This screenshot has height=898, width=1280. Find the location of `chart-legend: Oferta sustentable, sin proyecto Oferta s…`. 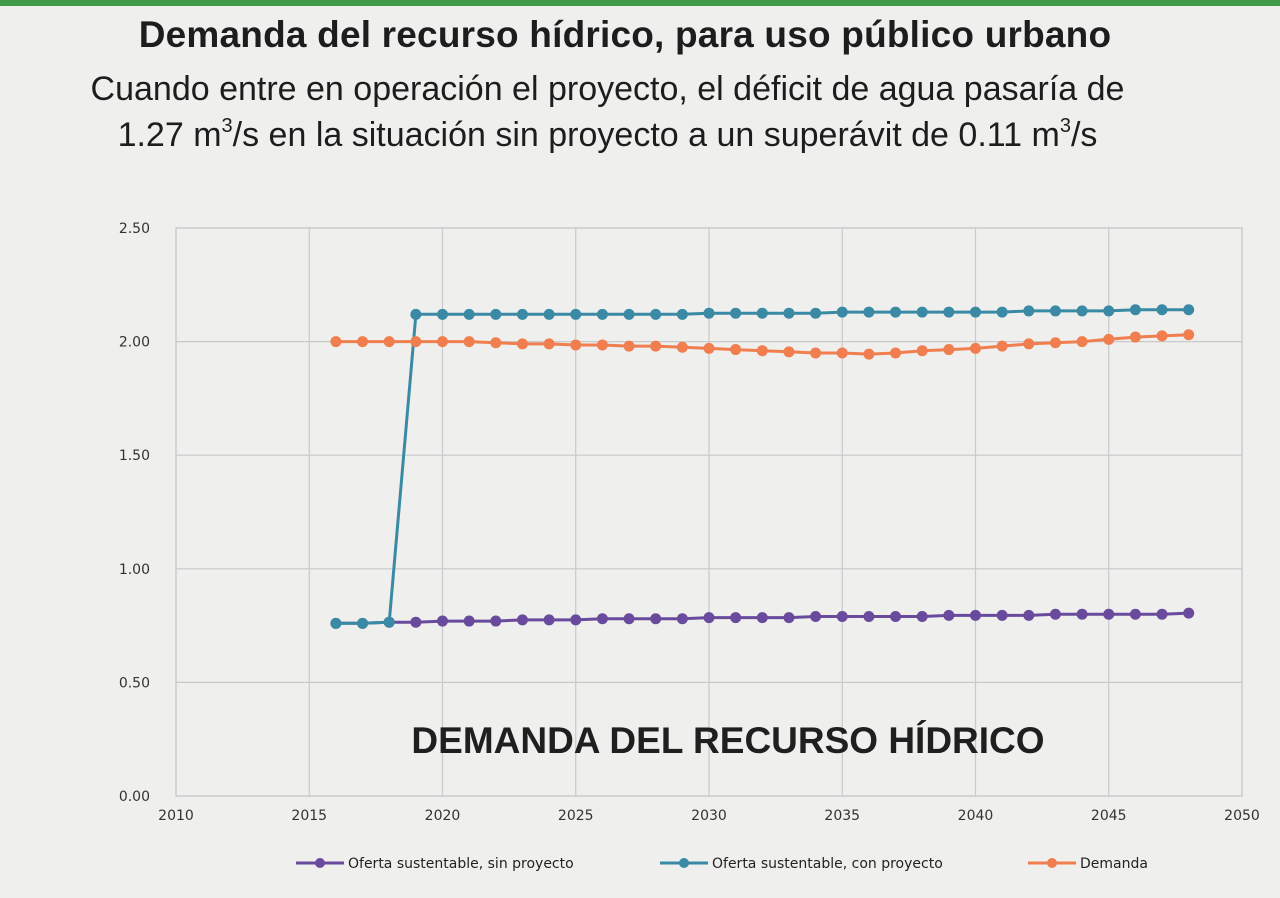

chart-legend: Oferta sustentable, sin proyecto Oferta s… is located at coordinates (722, 864).